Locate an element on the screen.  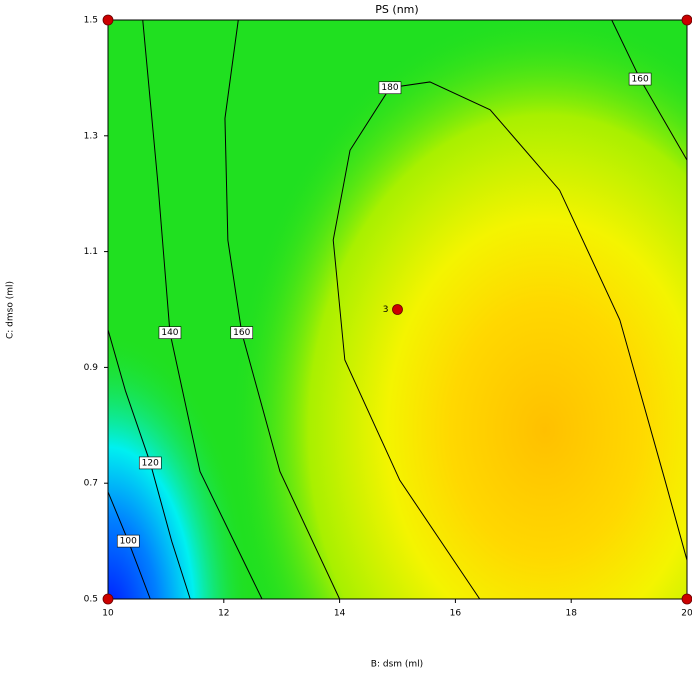
contour-label: 140 is located at coordinates (169, 333).